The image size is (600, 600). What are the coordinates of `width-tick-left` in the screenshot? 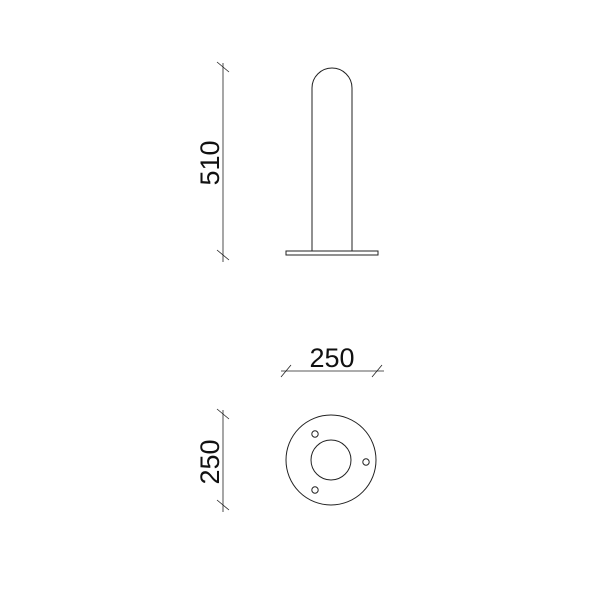 It's located at (286, 371).